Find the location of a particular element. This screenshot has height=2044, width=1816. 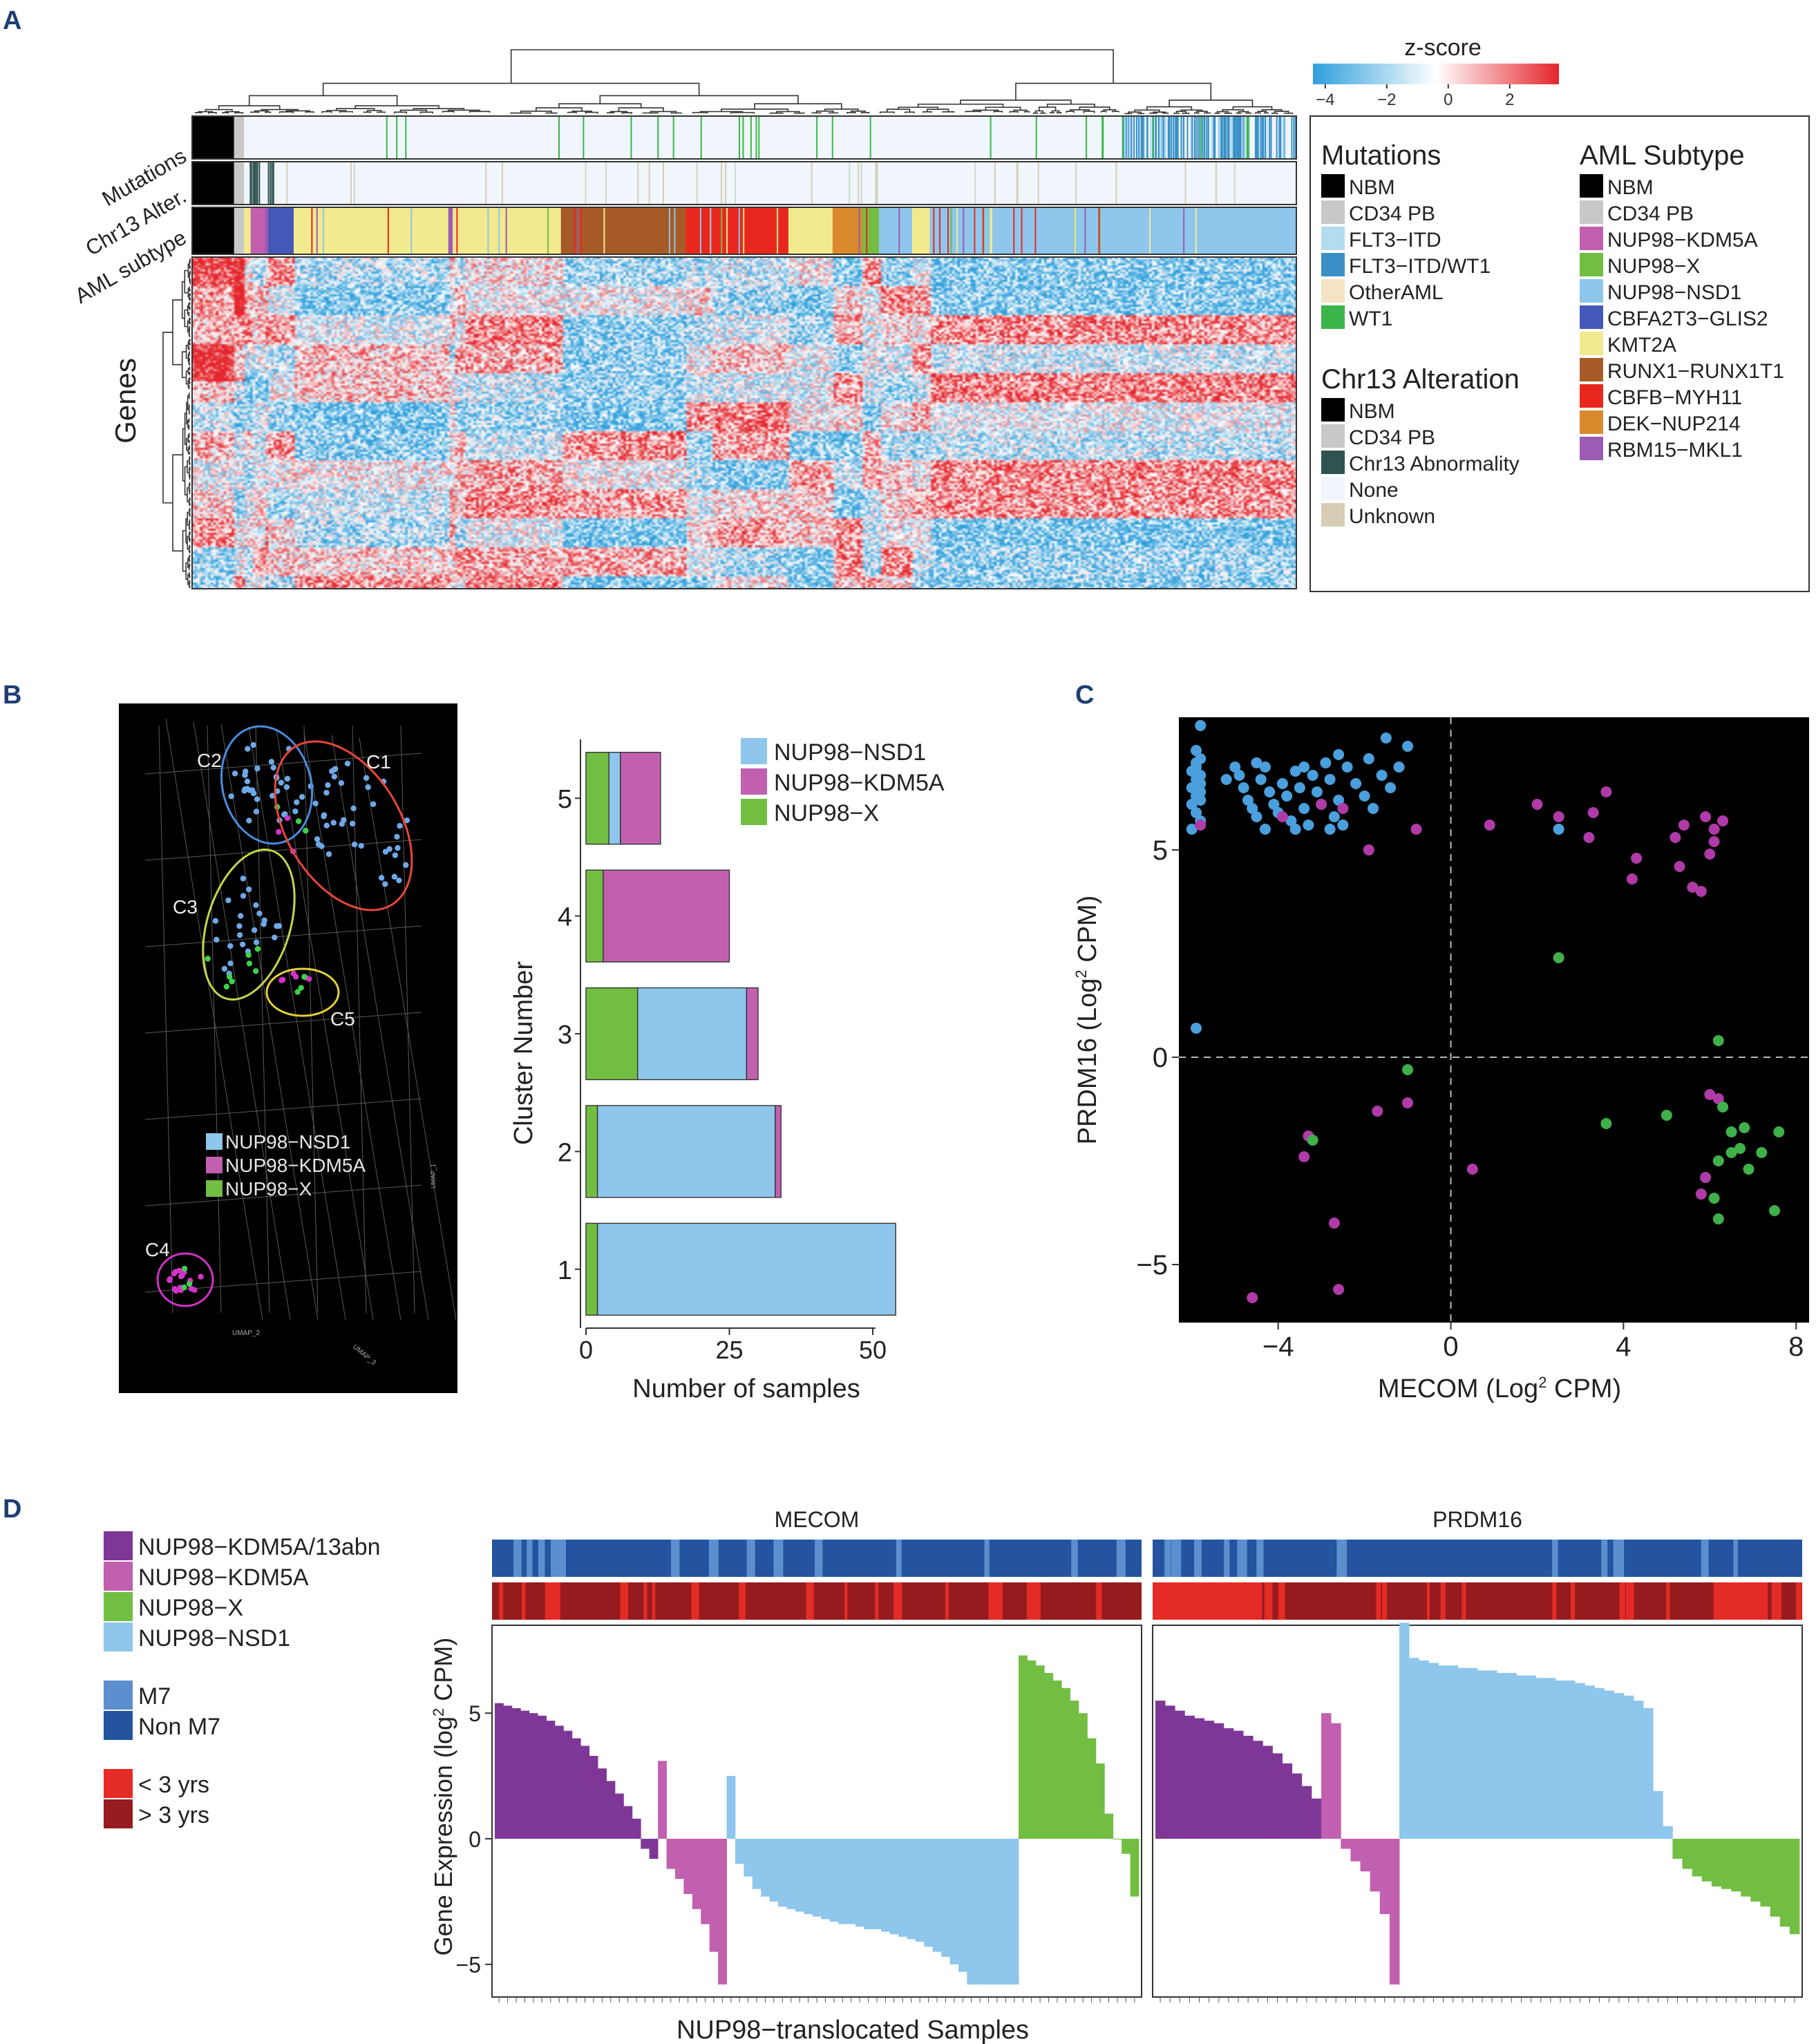

bar-y-tick-label: 1 is located at coordinates (565, 1270).